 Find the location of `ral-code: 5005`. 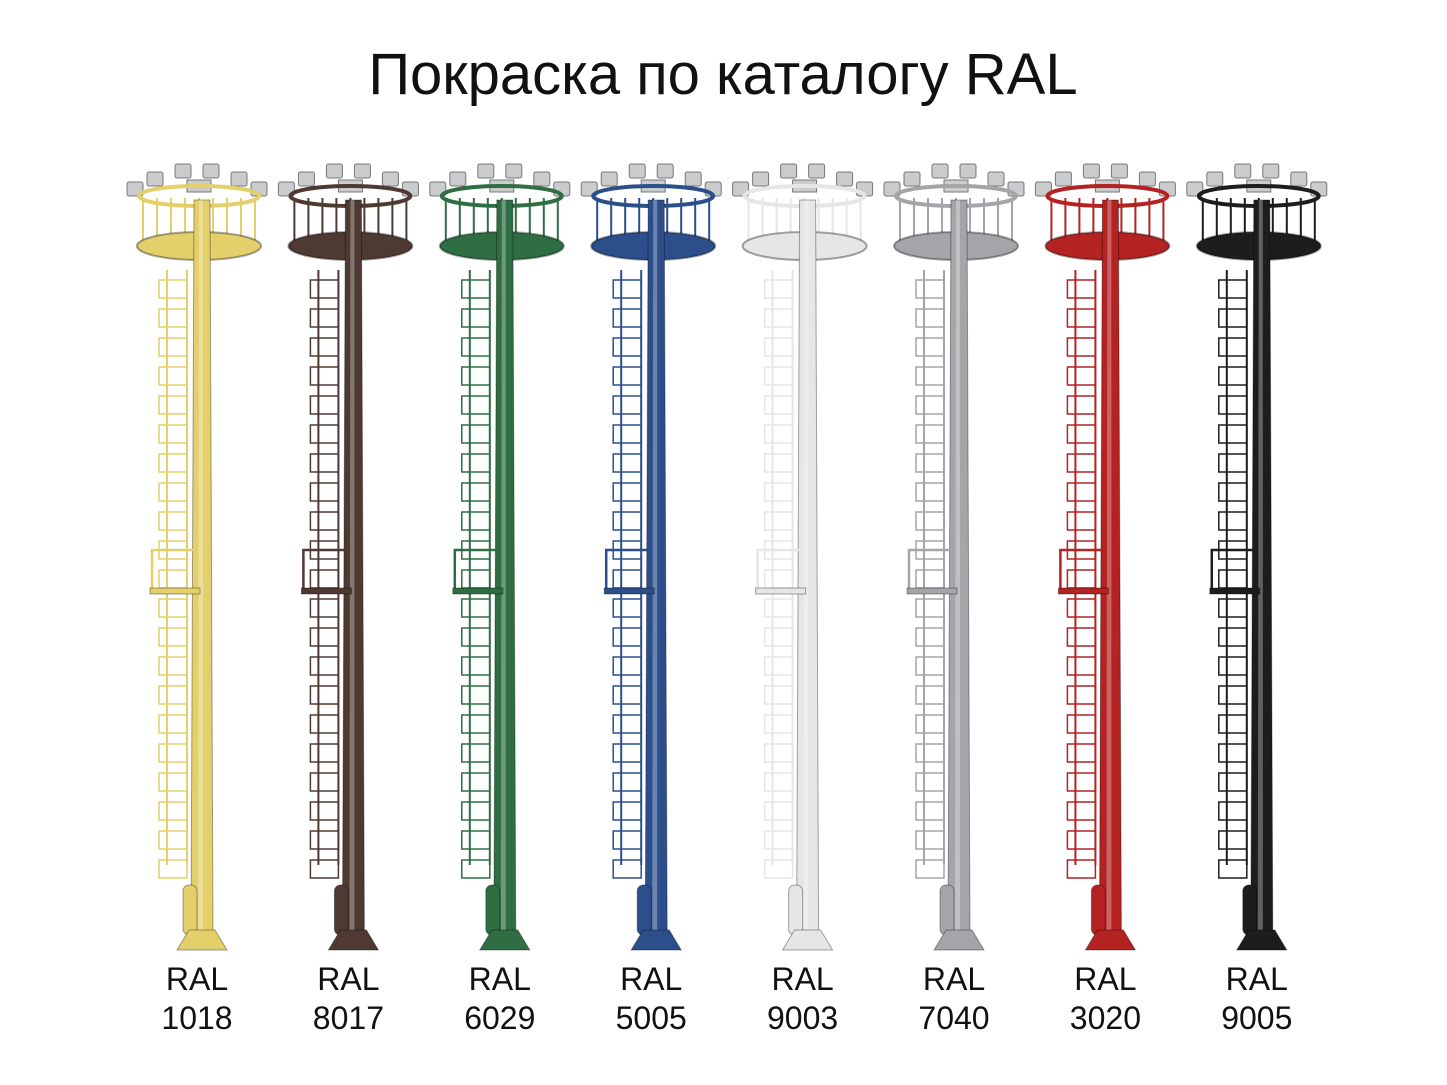

ral-code: 5005 is located at coordinates (651, 1018).